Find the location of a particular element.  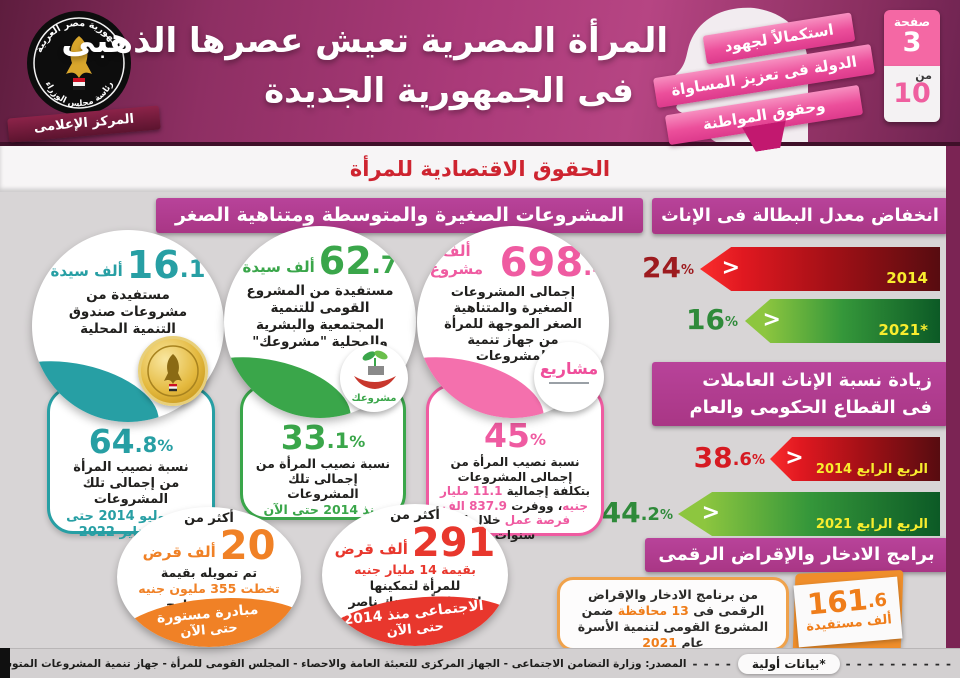

stat-teal-desc: مستفيدة من مشروعات صندوق التنمية المحلية is located at coordinates (128, 312).